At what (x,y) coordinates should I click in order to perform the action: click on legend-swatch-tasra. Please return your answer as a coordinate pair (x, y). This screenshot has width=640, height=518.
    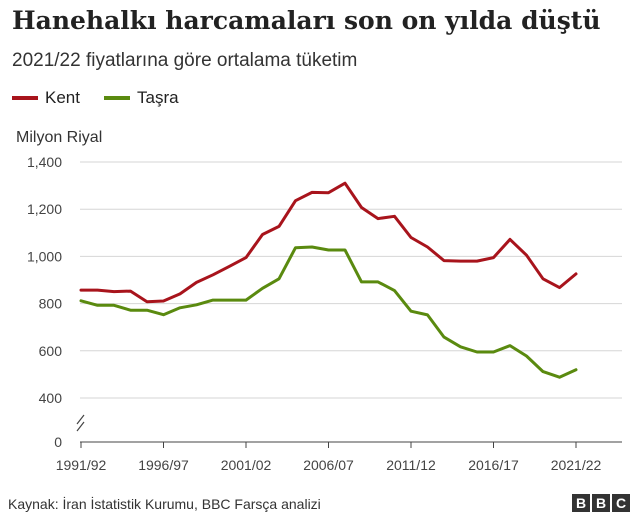
    Looking at the image, I should click on (116, 98).